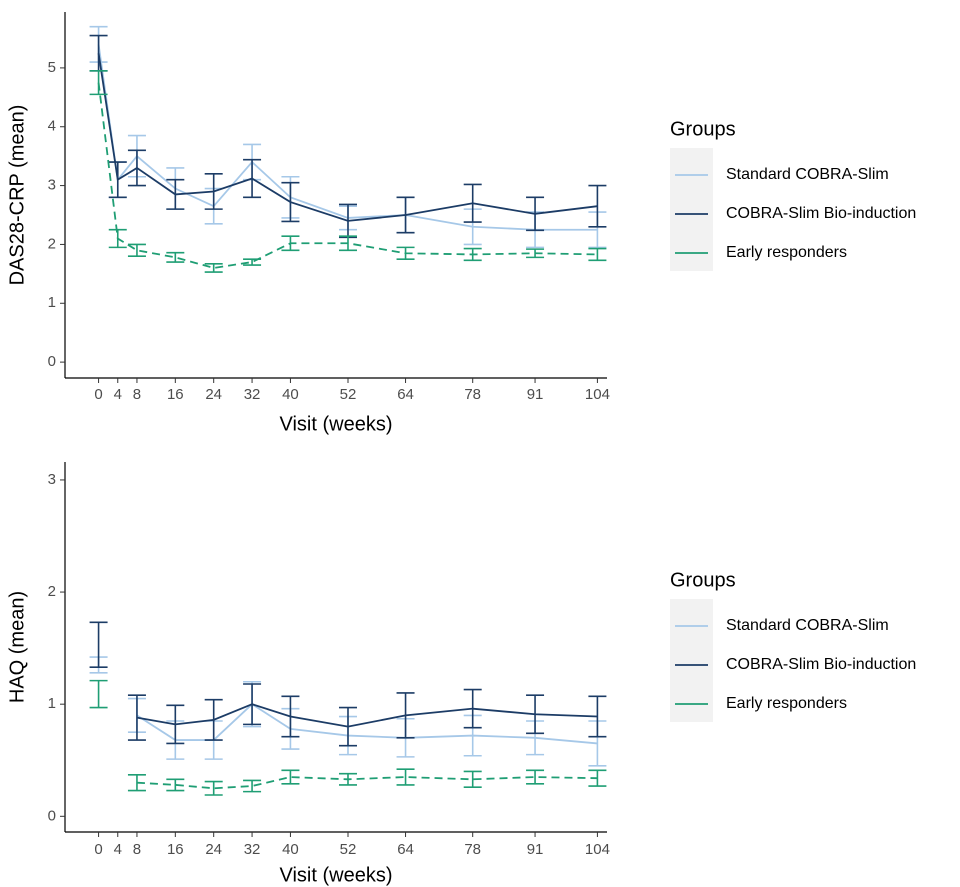  Describe the element at coordinates (52, 67) in the screenshot. I see `y-tick-label: 5` at that location.